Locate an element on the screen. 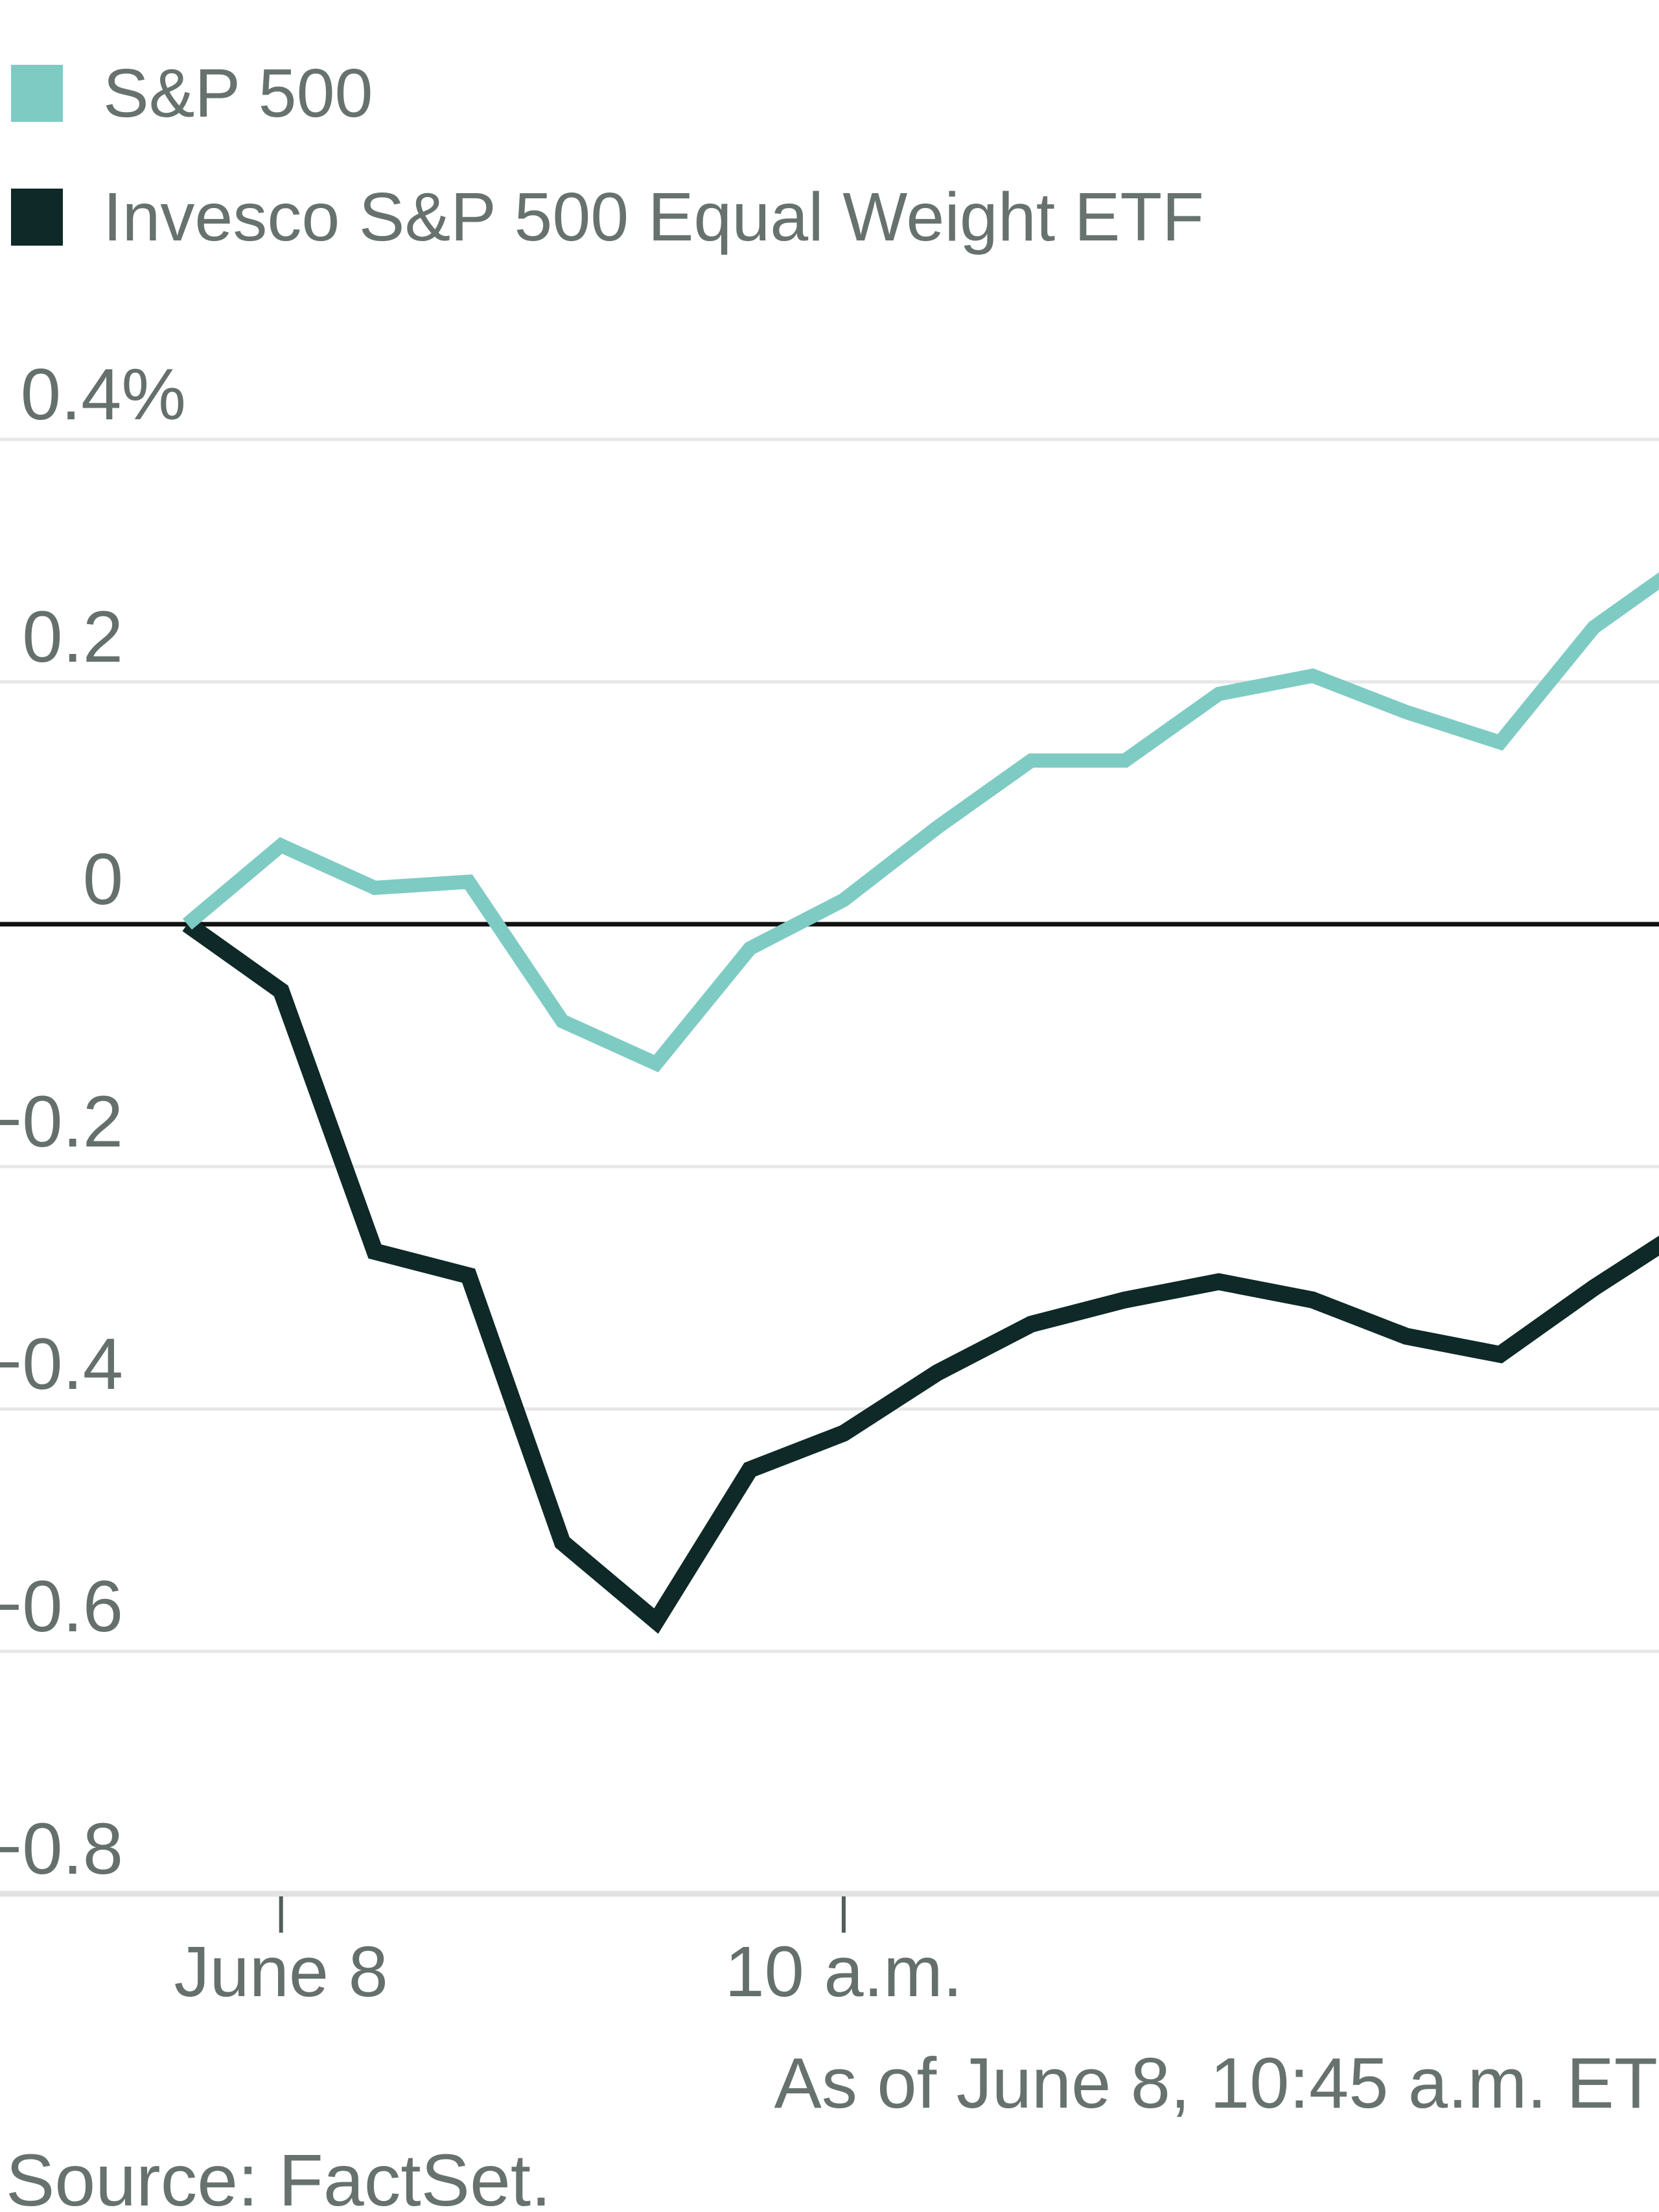 The width and height of the screenshot is (1659, 2212). source-note: Source: FactSet. is located at coordinates (278, 2175).